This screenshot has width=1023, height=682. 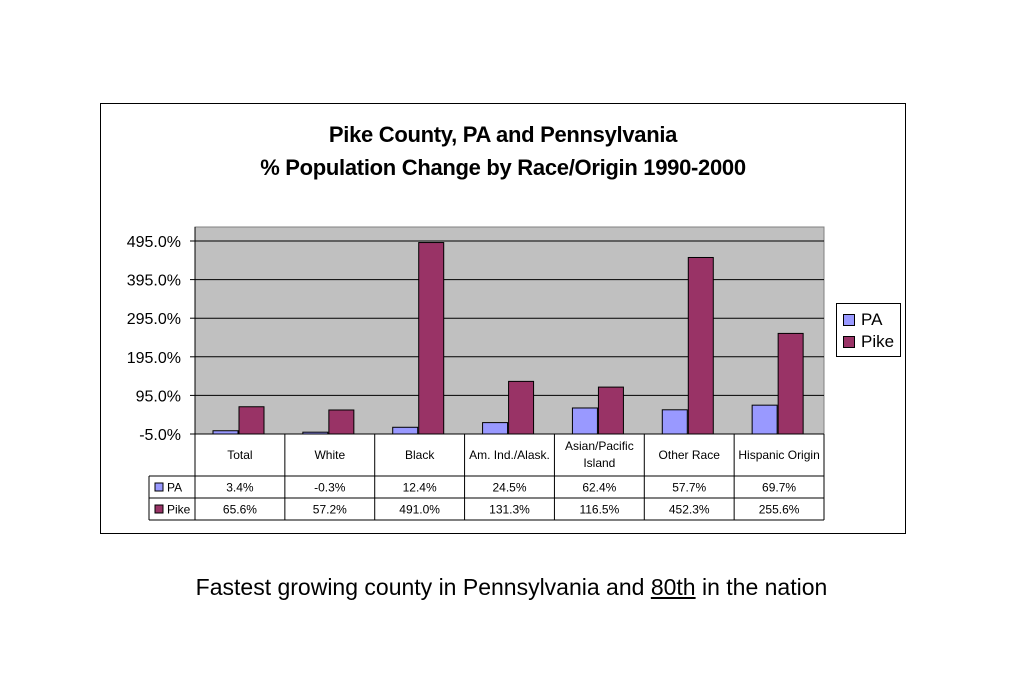 What do you see at coordinates (154, 358) in the screenshot?
I see `y-tick-label: 195.0%` at bounding box center [154, 358].